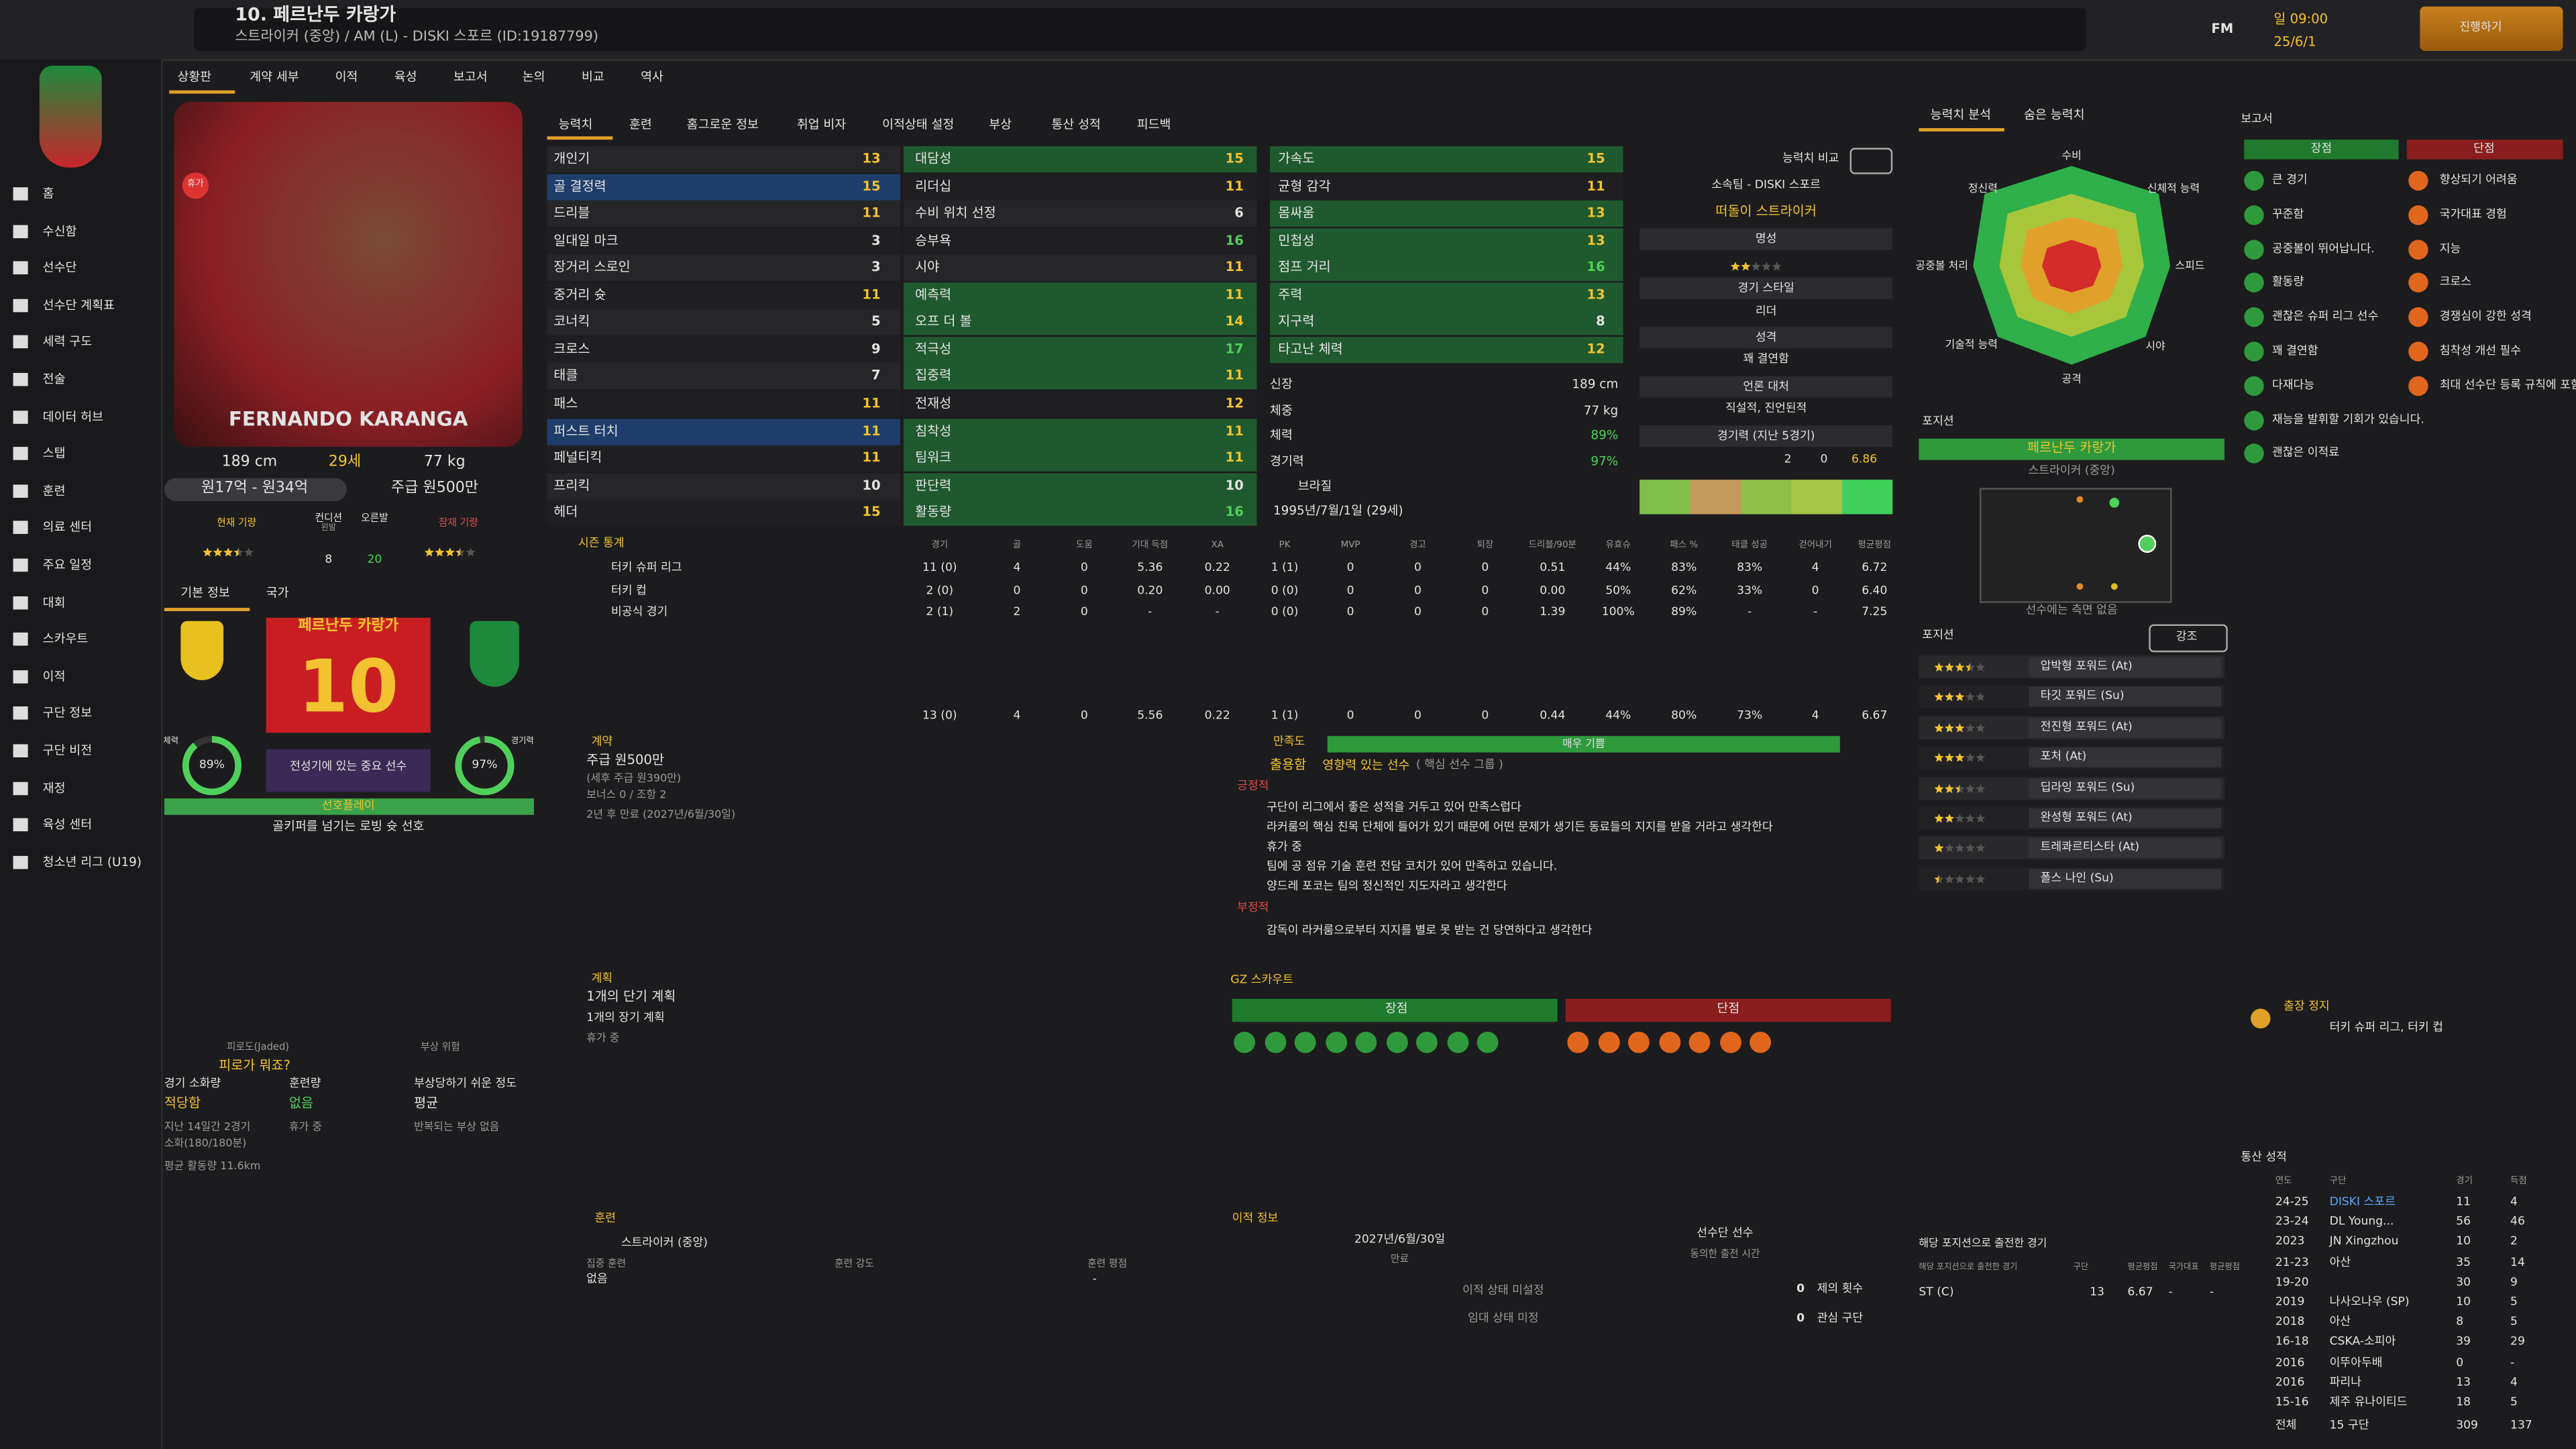  I want to click on bio-value: 189 cm, so click(1595, 384).